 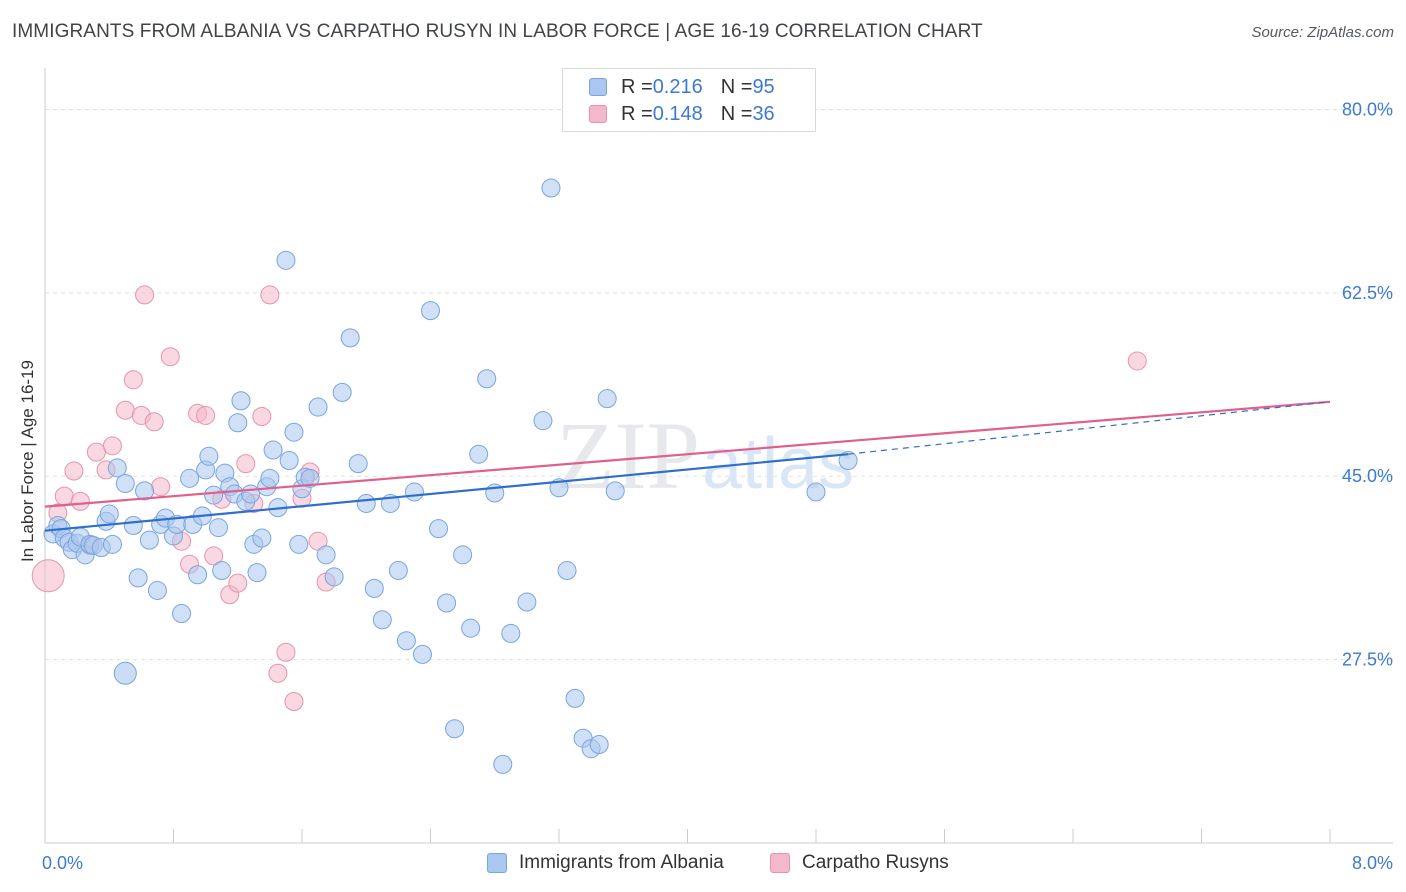 What do you see at coordinates (689, 100) in the screenshot?
I see `stats-legend: R = 0.216 N = 95 R = 0.148 N = 36` at bounding box center [689, 100].